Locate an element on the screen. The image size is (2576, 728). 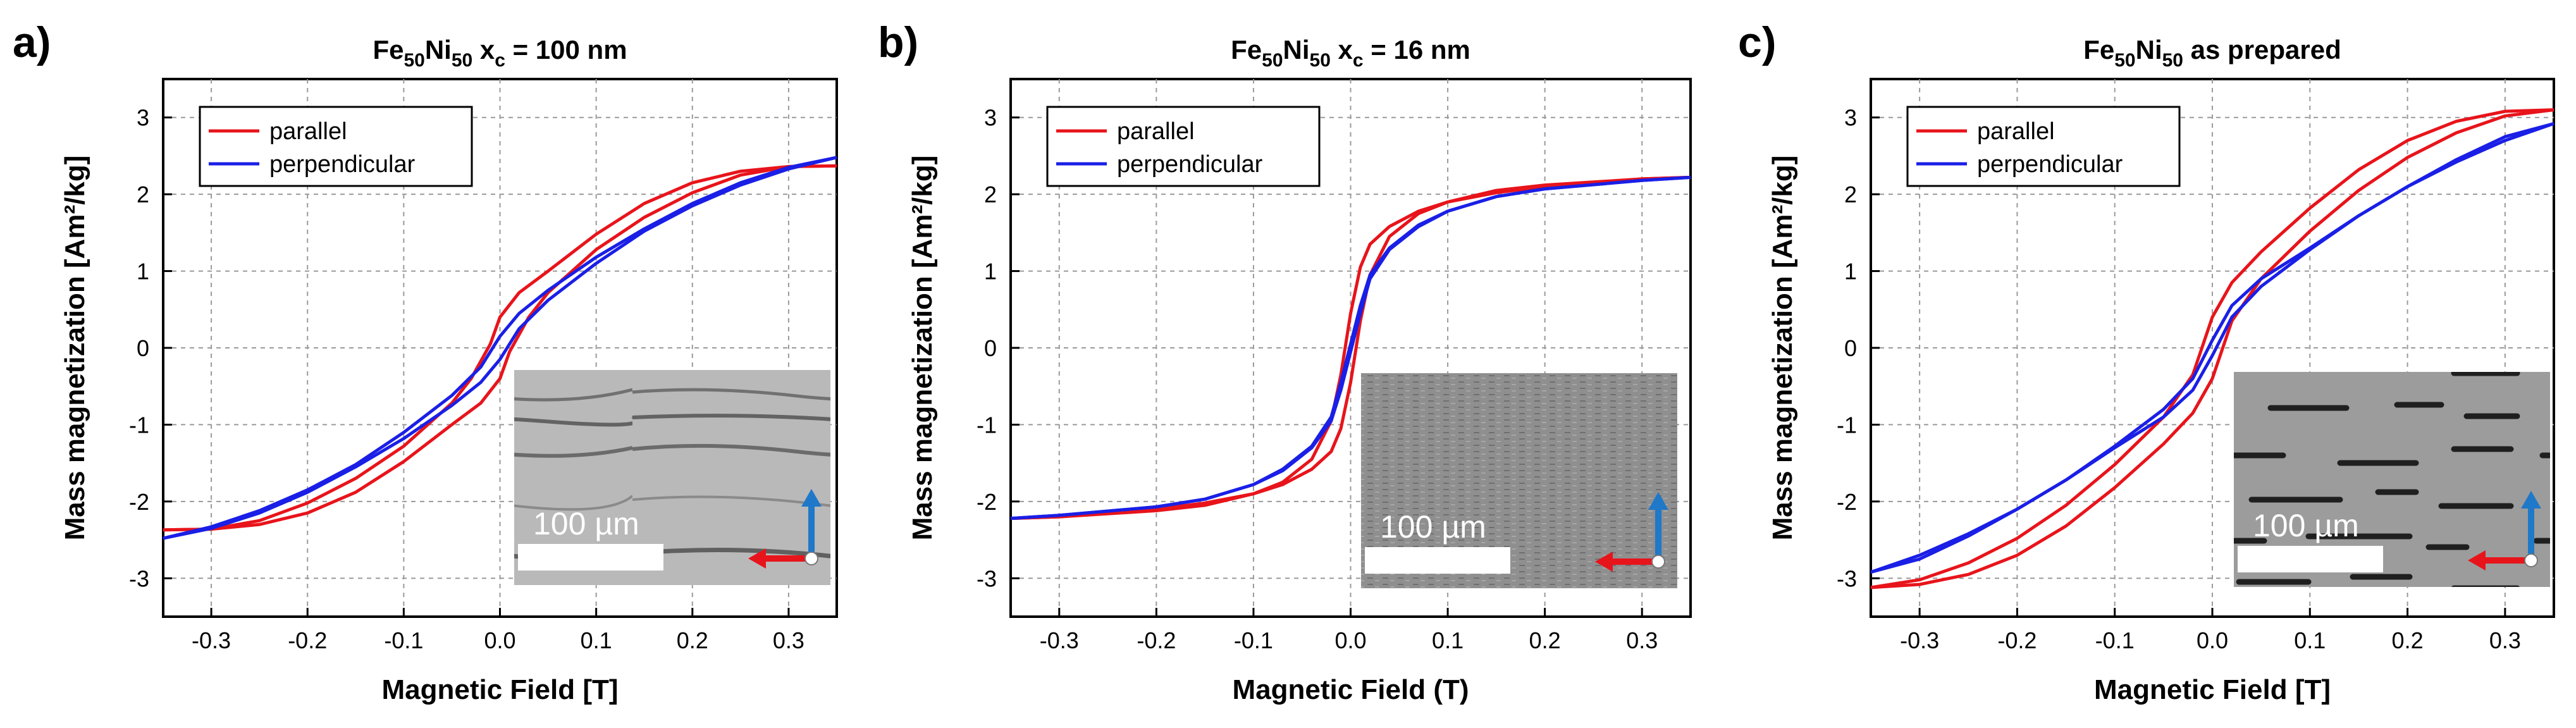
chart-title: Fe50Ni50 xc = 16 nm is located at coordinates (1350, 53).